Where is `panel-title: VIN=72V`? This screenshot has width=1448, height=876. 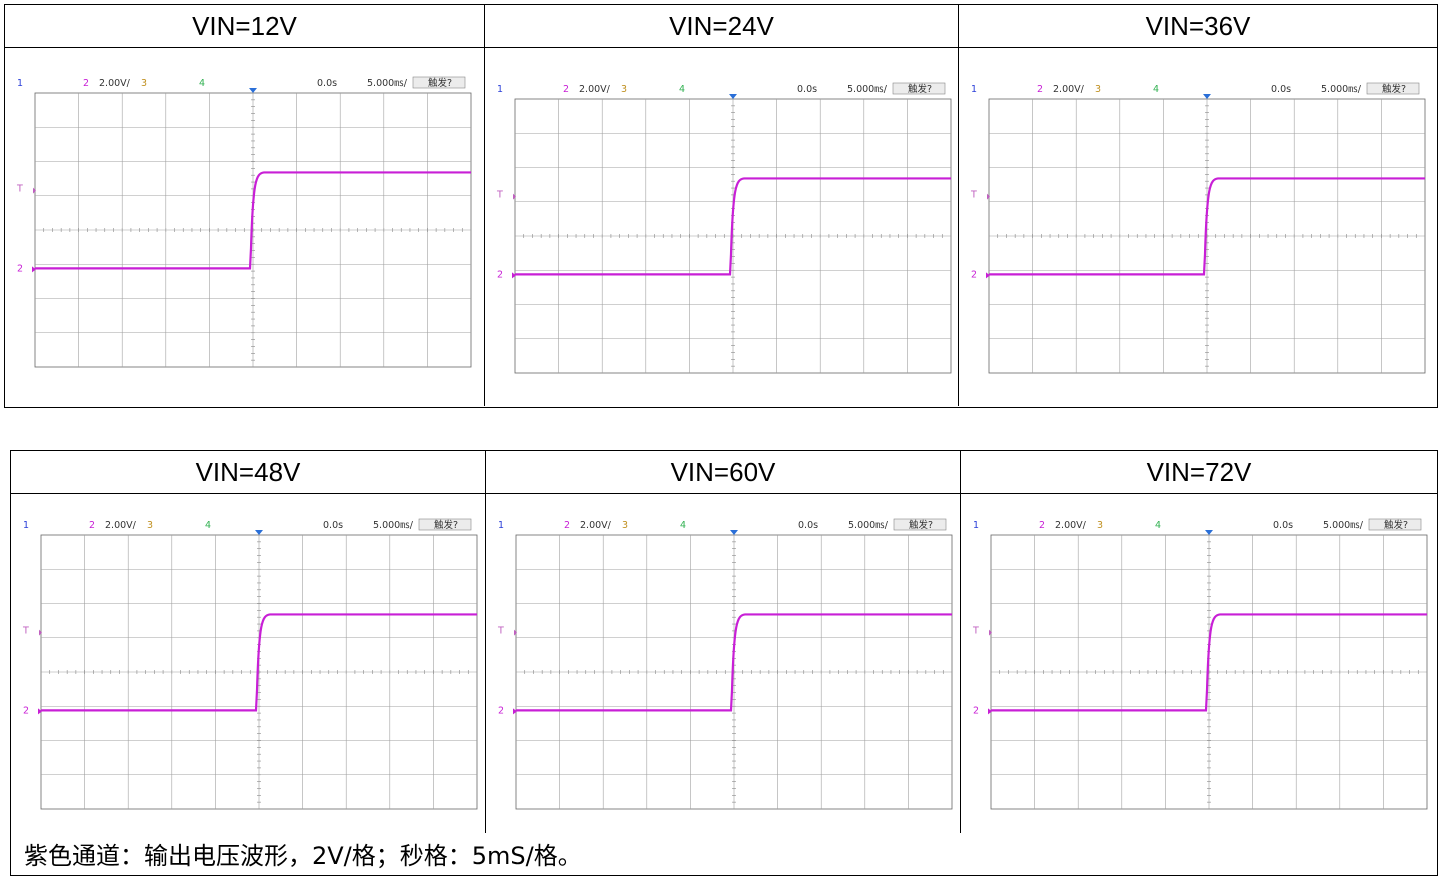
panel-title: VIN=72V is located at coordinates (1199, 472).